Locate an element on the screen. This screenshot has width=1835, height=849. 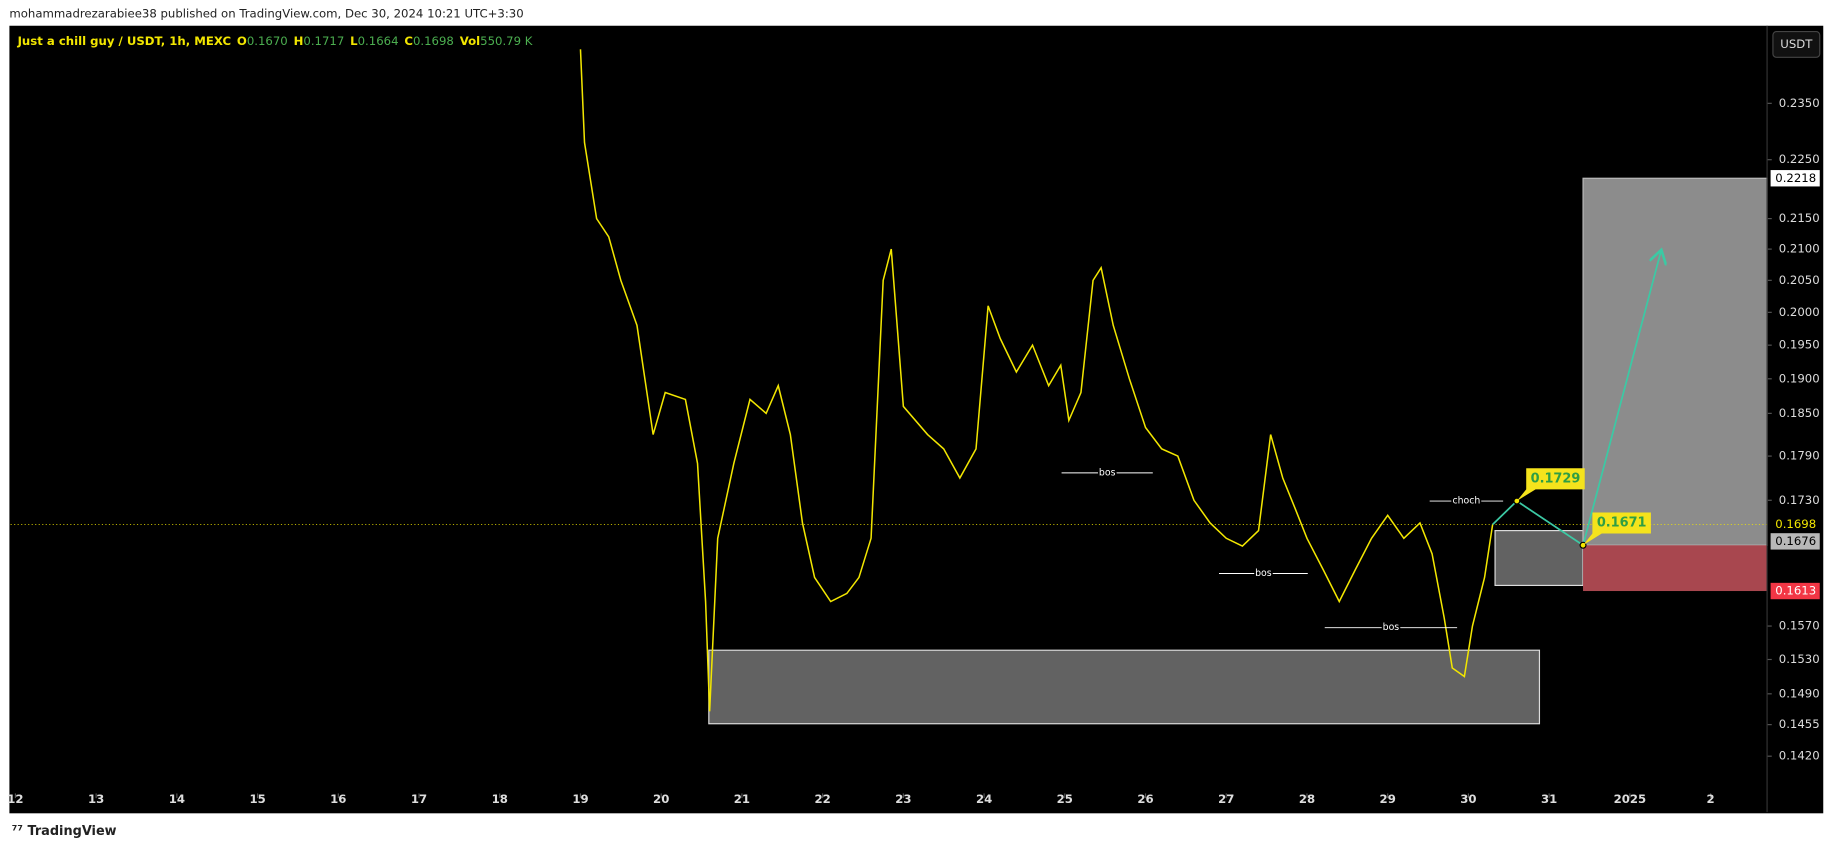
y-tick-label: 0.2150 is located at coordinates (1799, 218).